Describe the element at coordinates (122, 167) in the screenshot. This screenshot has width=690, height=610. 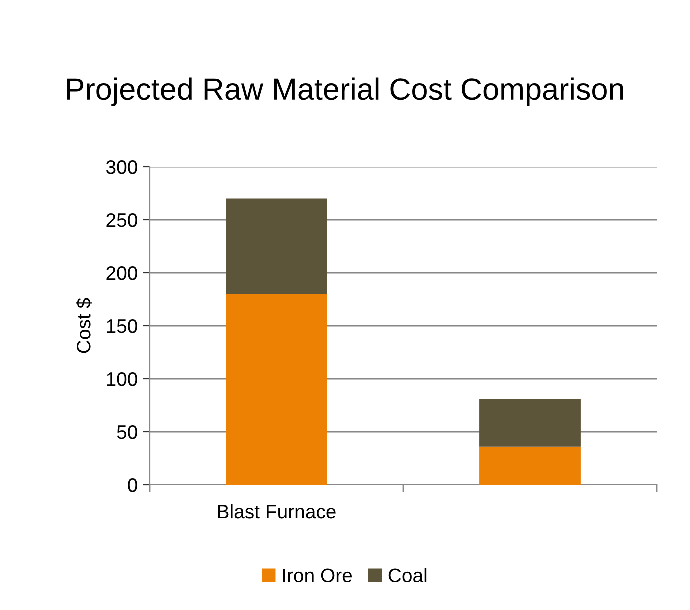
I see `y-tick-label: 300` at that location.